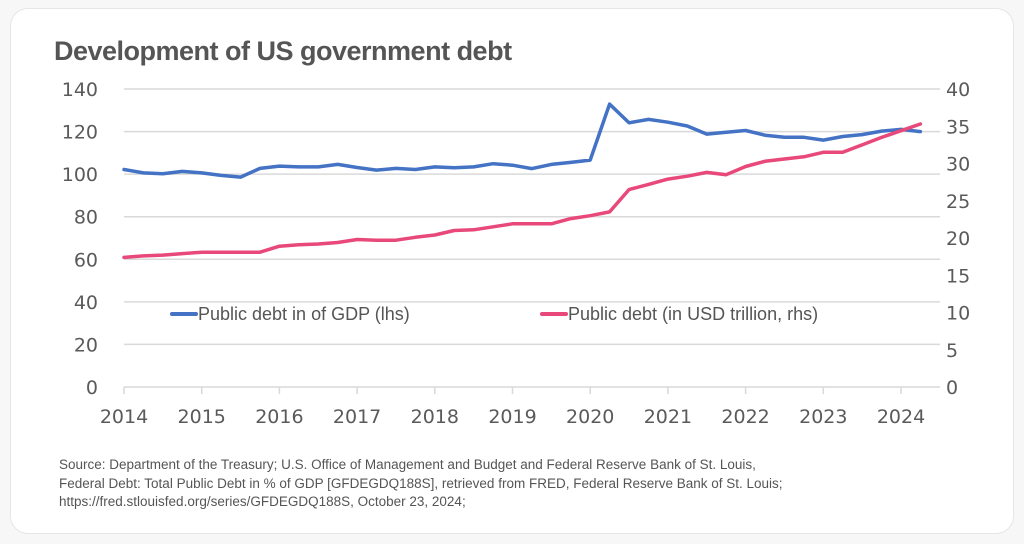 The image size is (1024, 544). I want to click on y-right-tick-label: 10, so click(958, 314).